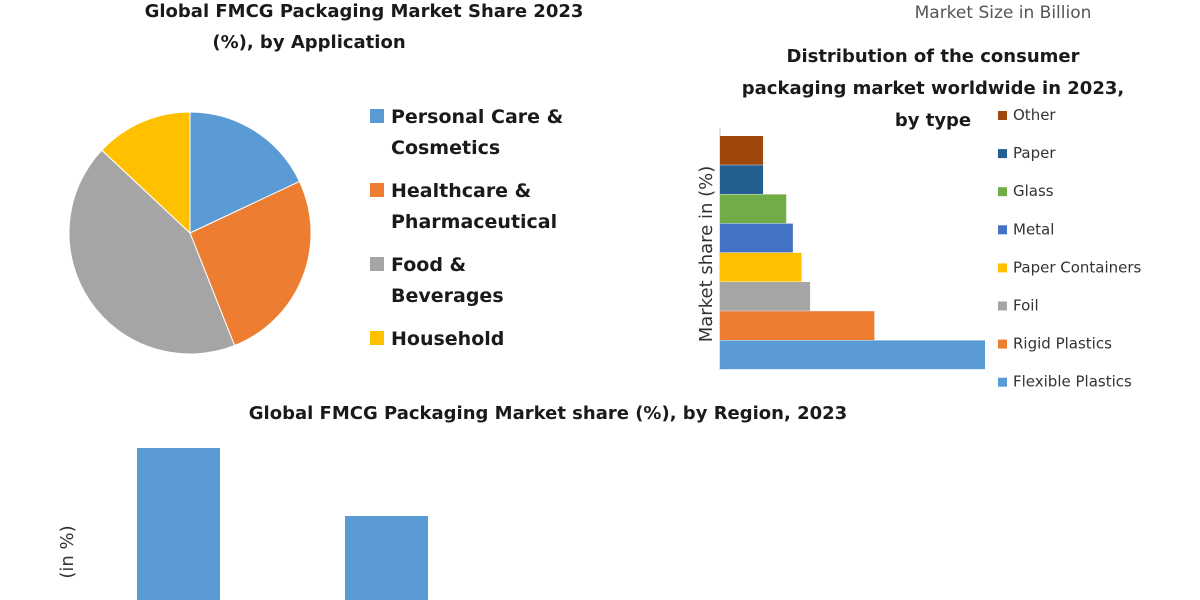 This screenshot has width=1200, height=600. Describe the element at coordinates (1002, 230) in the screenshot. I see `type-legend-swatch-metal` at that location.